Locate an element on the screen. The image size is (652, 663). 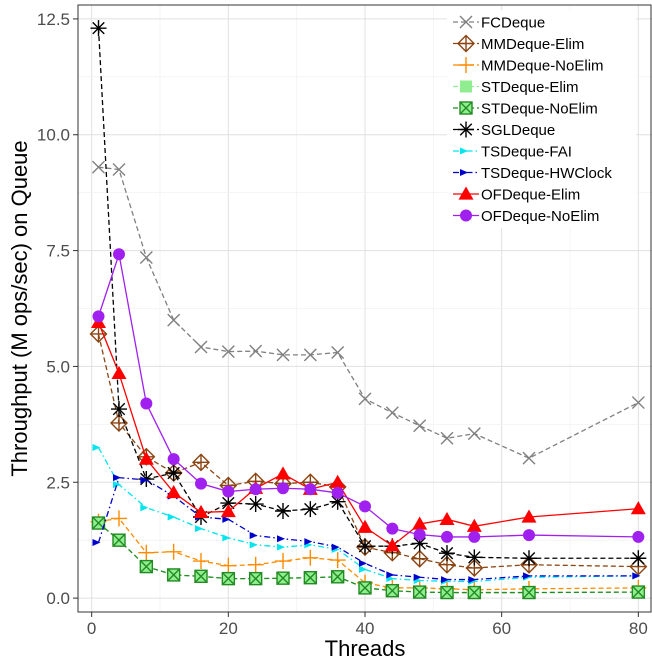
legend-item: MMDeque-NoElim is located at coordinates (528, 66).